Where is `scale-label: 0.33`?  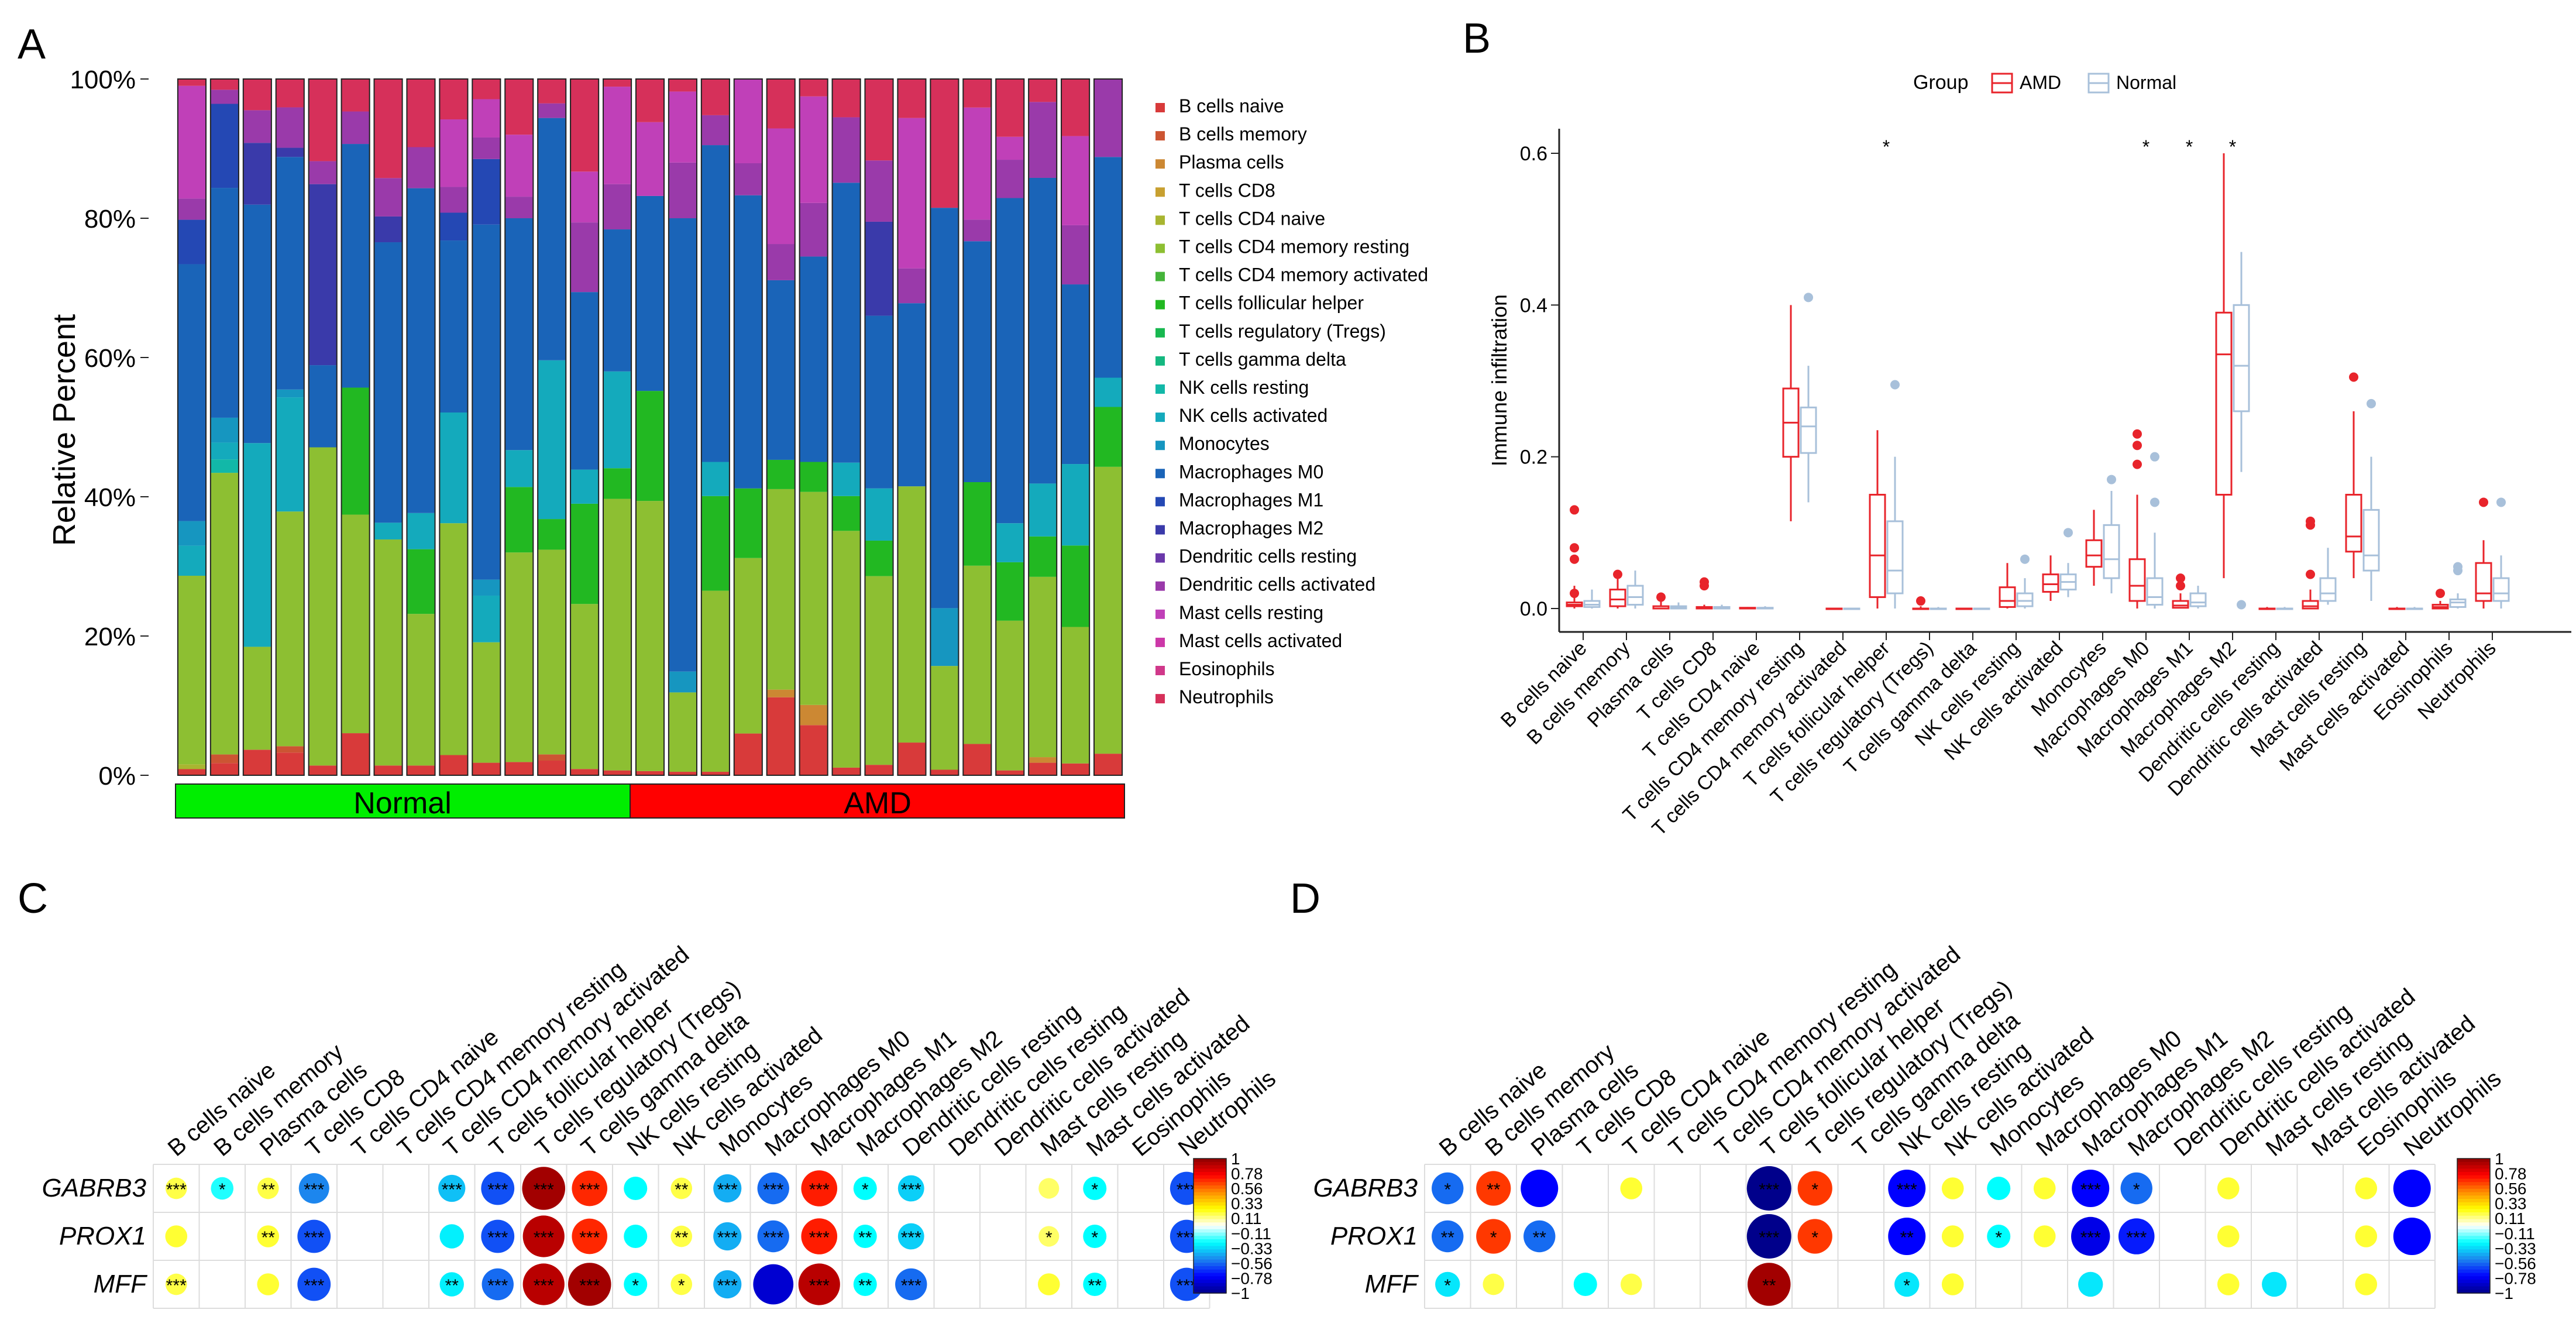
scale-label: 0.33 is located at coordinates (1247, 1204).